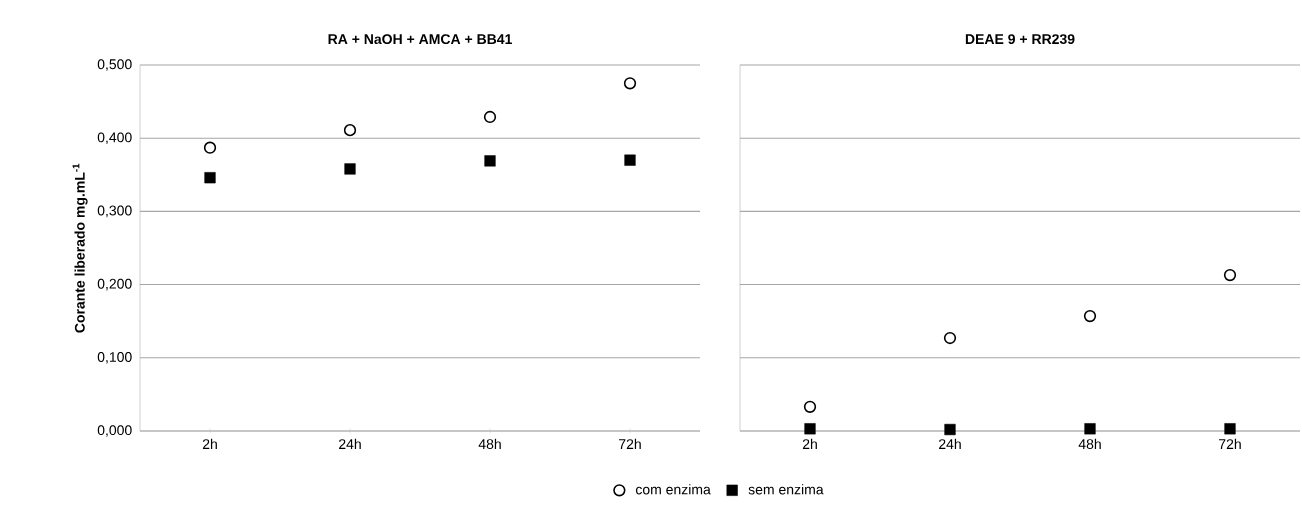  What do you see at coordinates (114, 65) in the screenshot?
I see `y-tick-label: 0,500` at bounding box center [114, 65].